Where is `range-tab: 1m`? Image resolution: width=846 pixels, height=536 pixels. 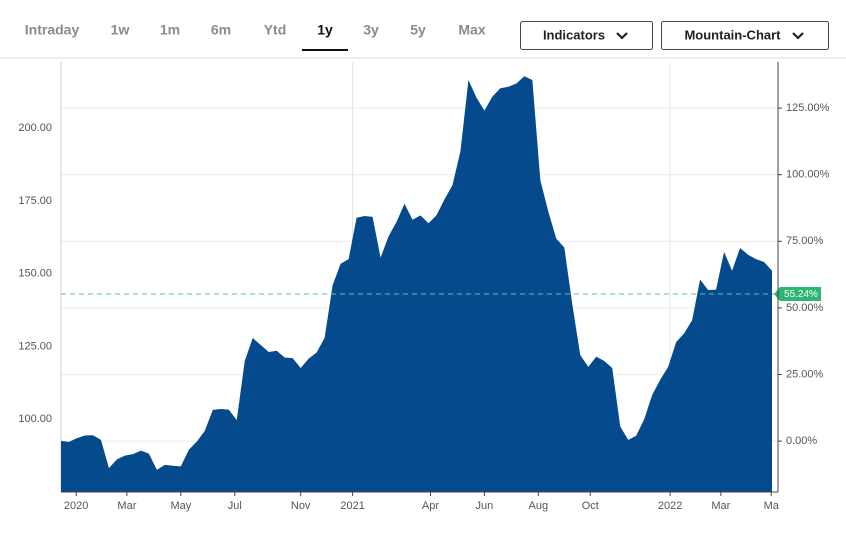 range-tab: 1m is located at coordinates (170, 30).